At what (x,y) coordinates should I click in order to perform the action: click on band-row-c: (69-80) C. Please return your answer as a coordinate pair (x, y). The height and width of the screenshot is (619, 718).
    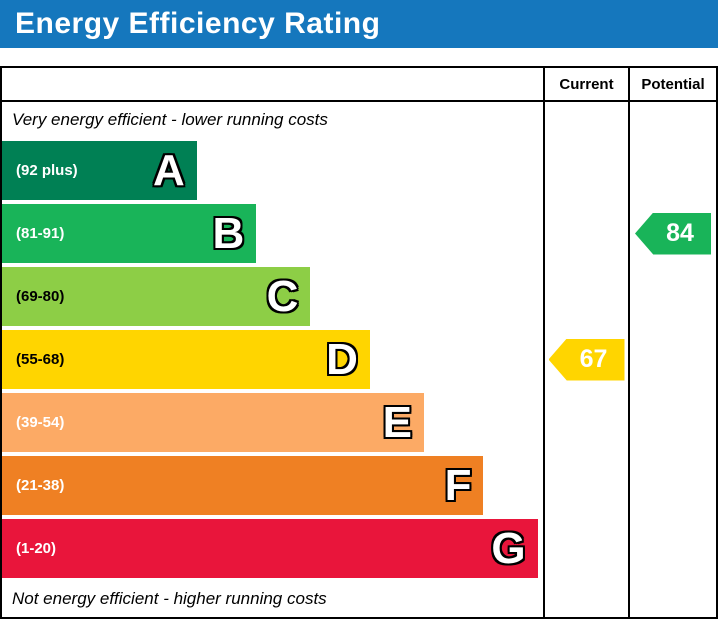
    Looking at the image, I should click on (272, 296).